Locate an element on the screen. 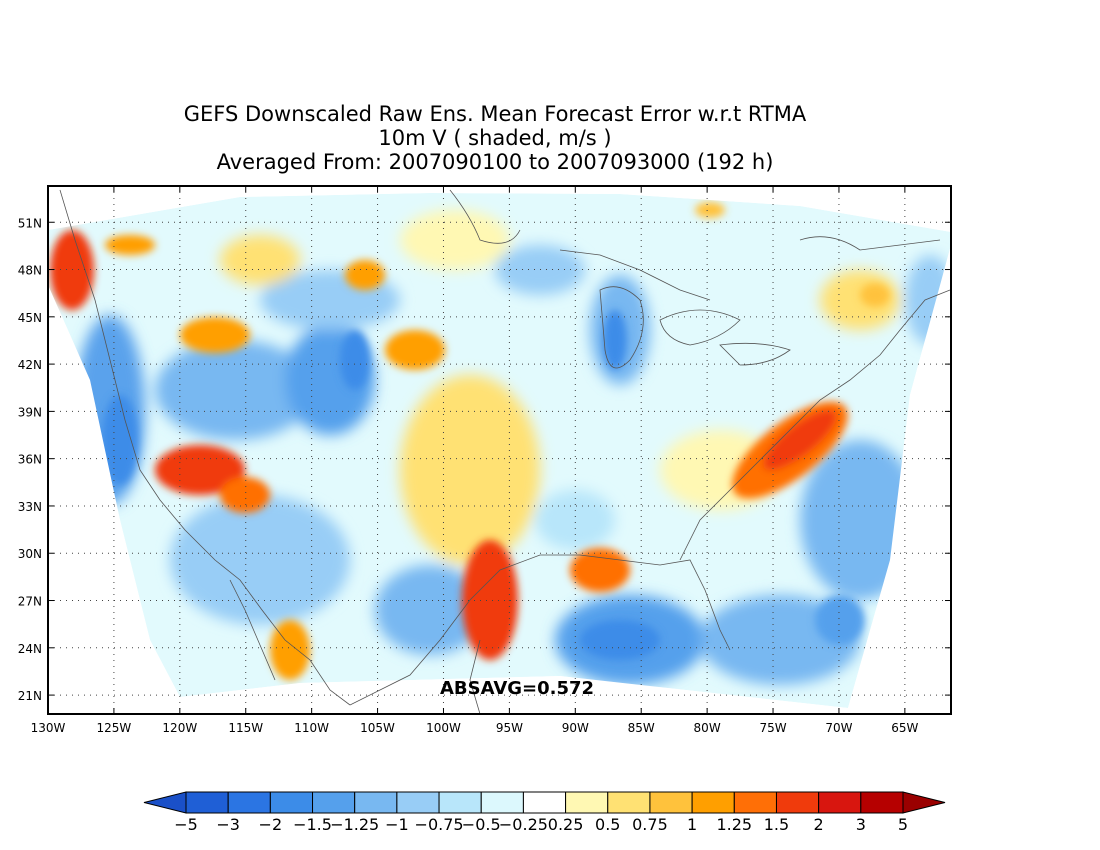  colorbar-label: −0.75 is located at coordinates (439, 824).